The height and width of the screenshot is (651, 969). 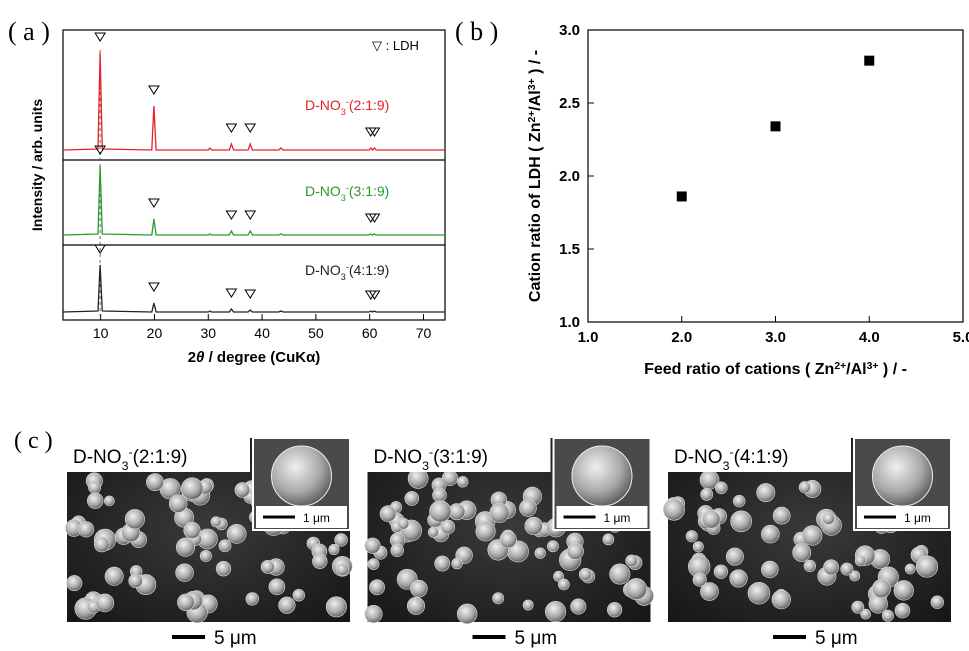 What do you see at coordinates (856, 369) in the screenshot?
I see `text-part: /Al` at bounding box center [856, 369].